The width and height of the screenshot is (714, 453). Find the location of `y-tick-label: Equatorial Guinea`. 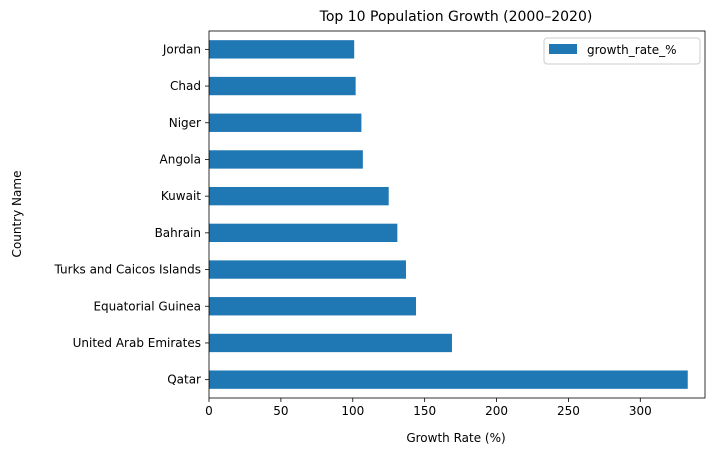

y-tick-label: Equatorial Guinea is located at coordinates (147, 306).